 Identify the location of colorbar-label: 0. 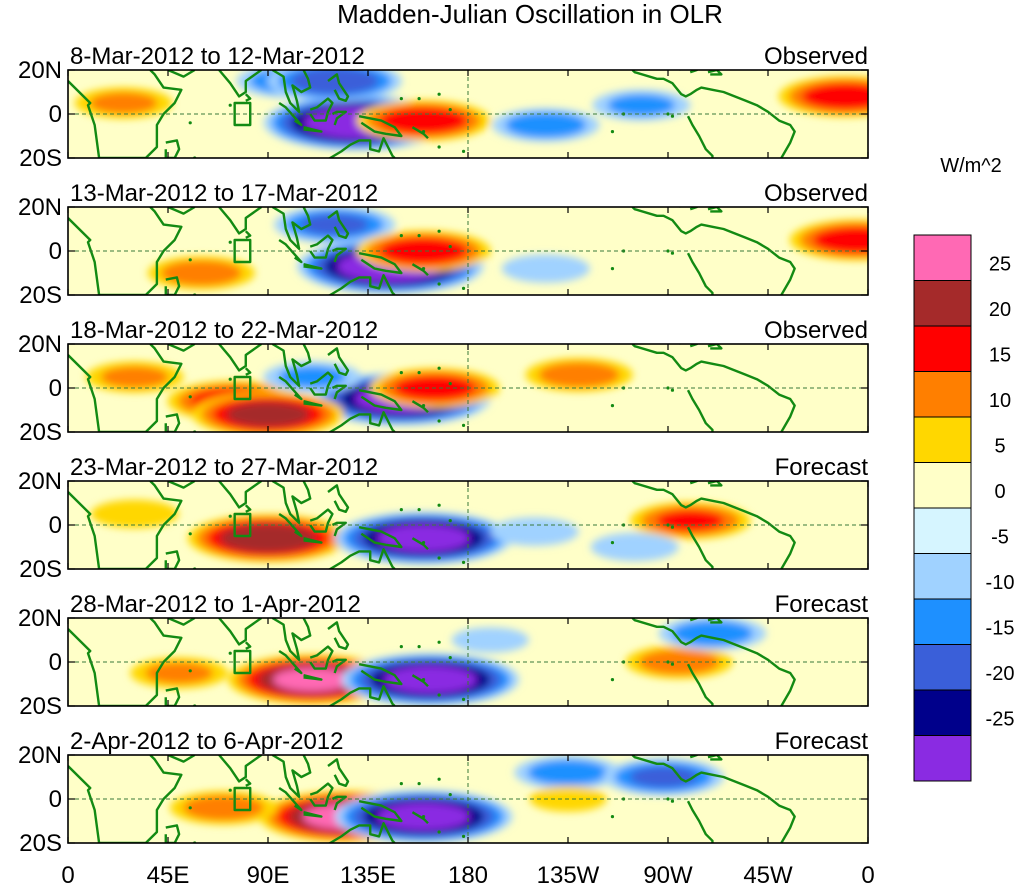
(999, 492).